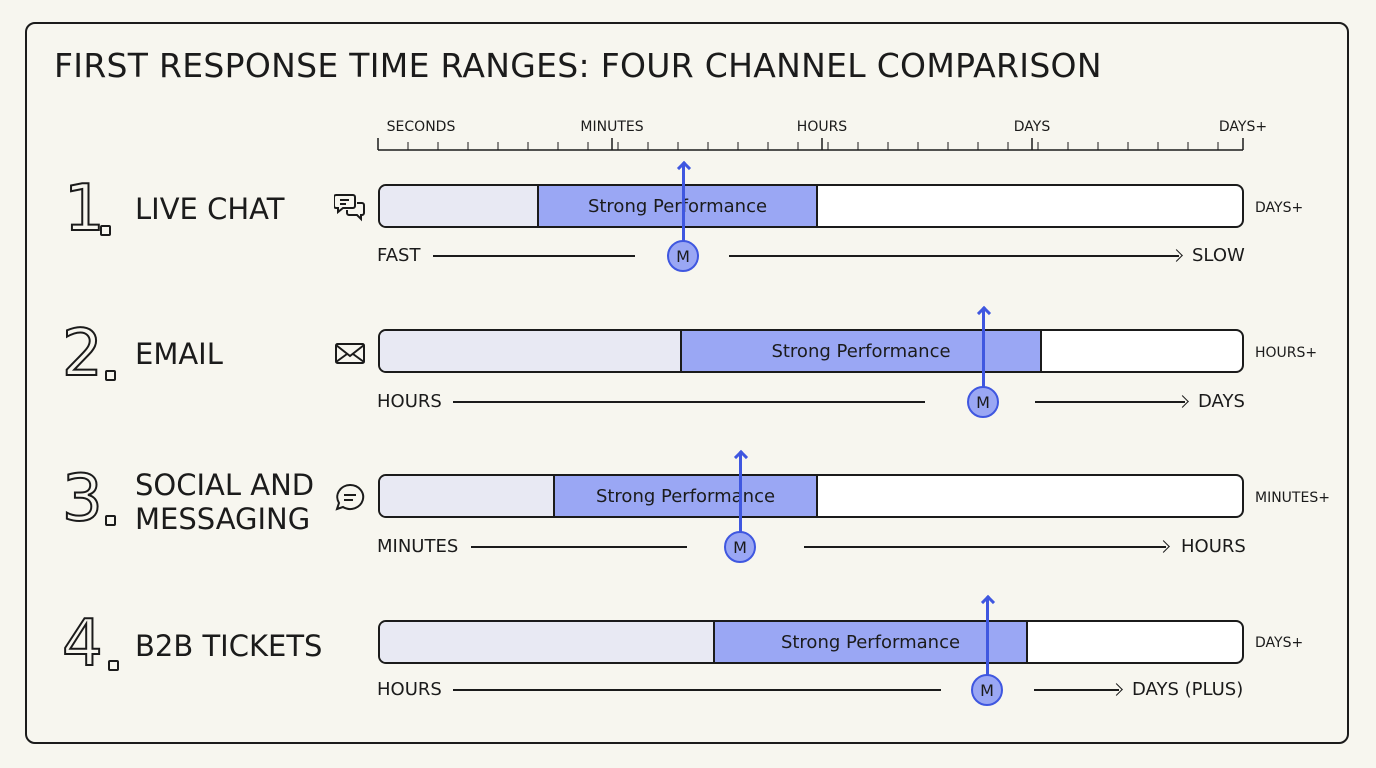 This screenshot has width=1376, height=768. I want to click on scale-label-days-plus: DAYS+, so click(1243, 127).